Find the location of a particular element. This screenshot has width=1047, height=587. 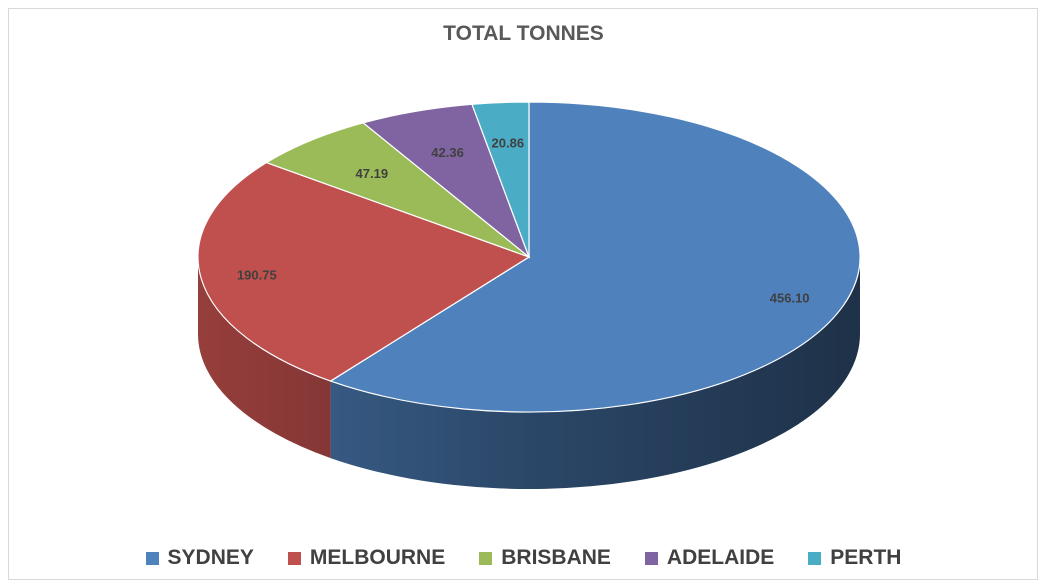

legend-item-adelaide: ADELAIDE is located at coordinates (709, 558).